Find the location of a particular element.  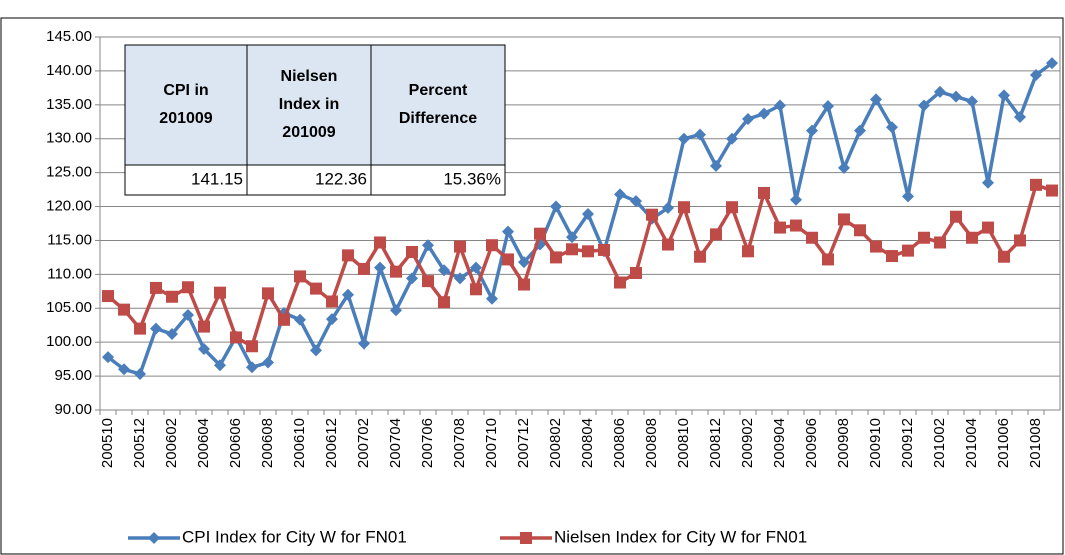

x-tick-label: 200808 is located at coordinates (651, 443).